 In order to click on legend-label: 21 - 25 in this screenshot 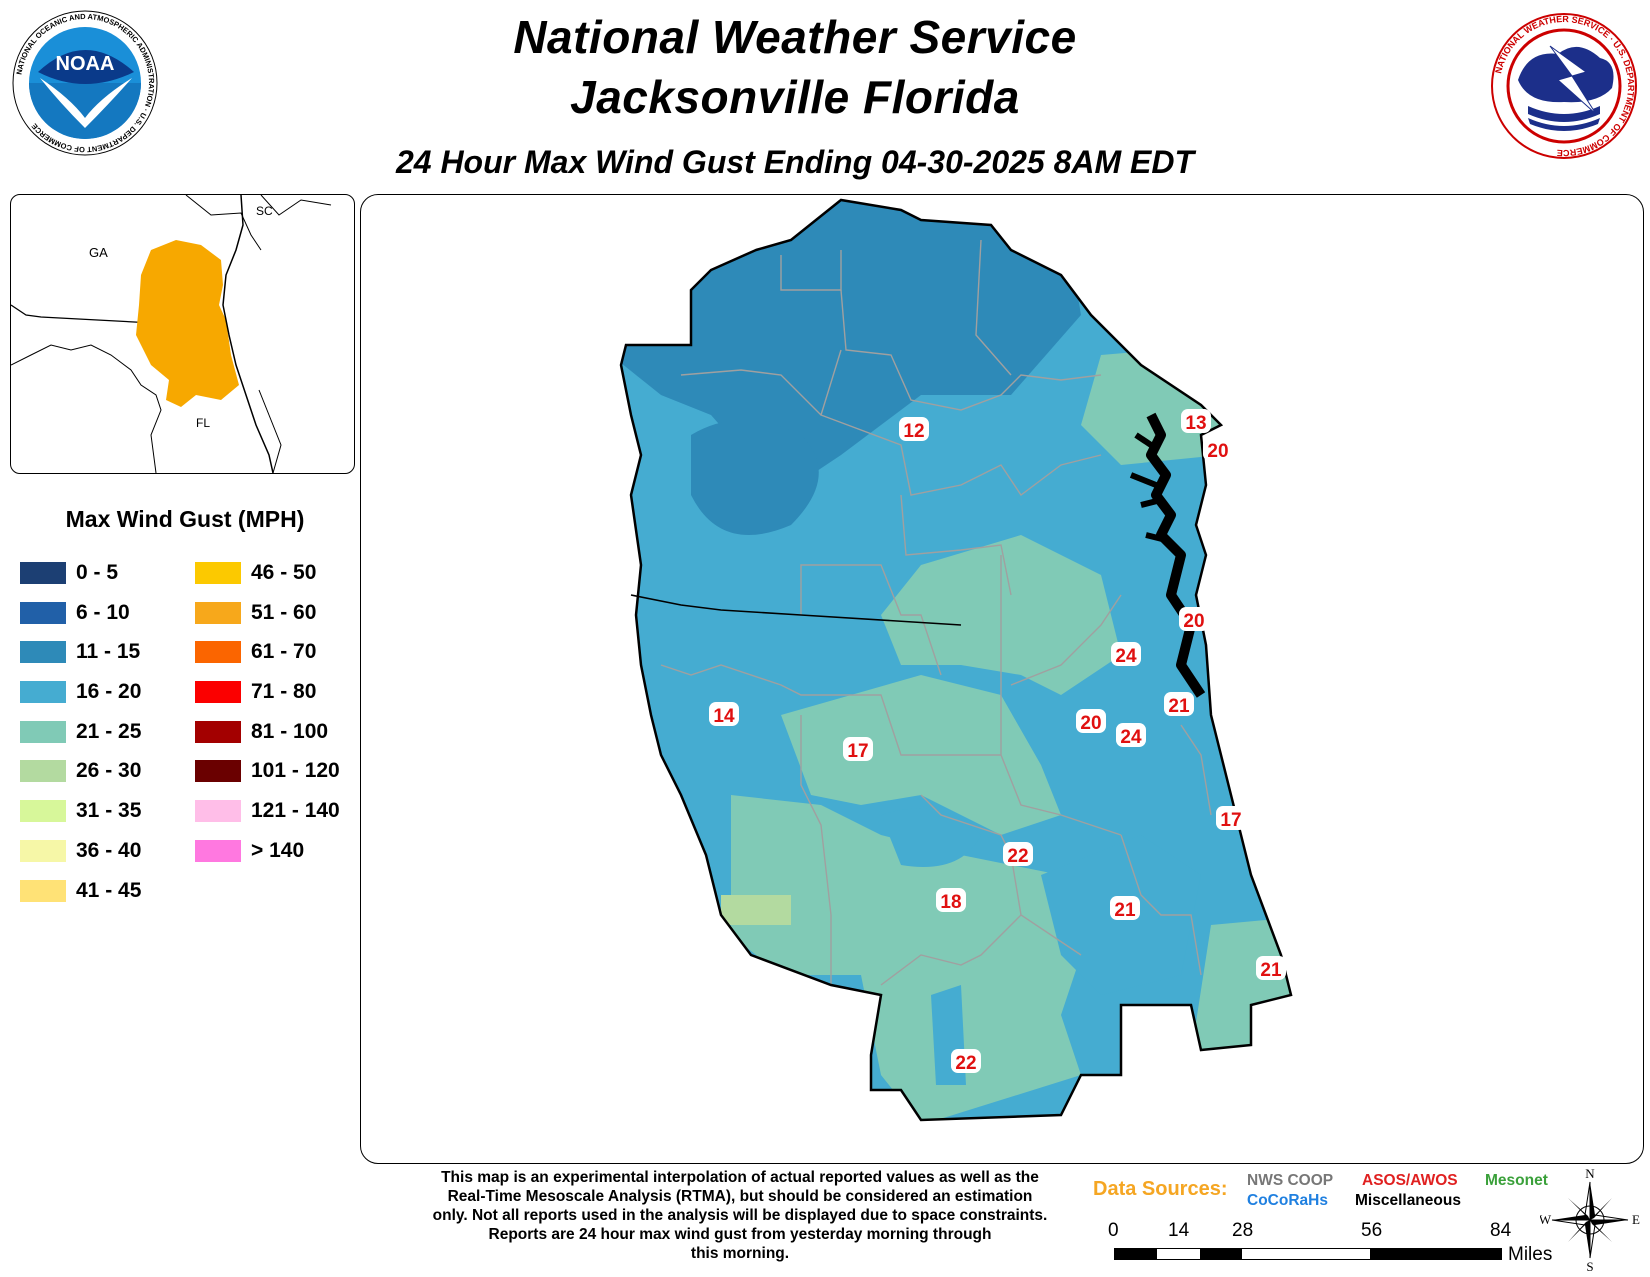, I will do `click(109, 731)`.